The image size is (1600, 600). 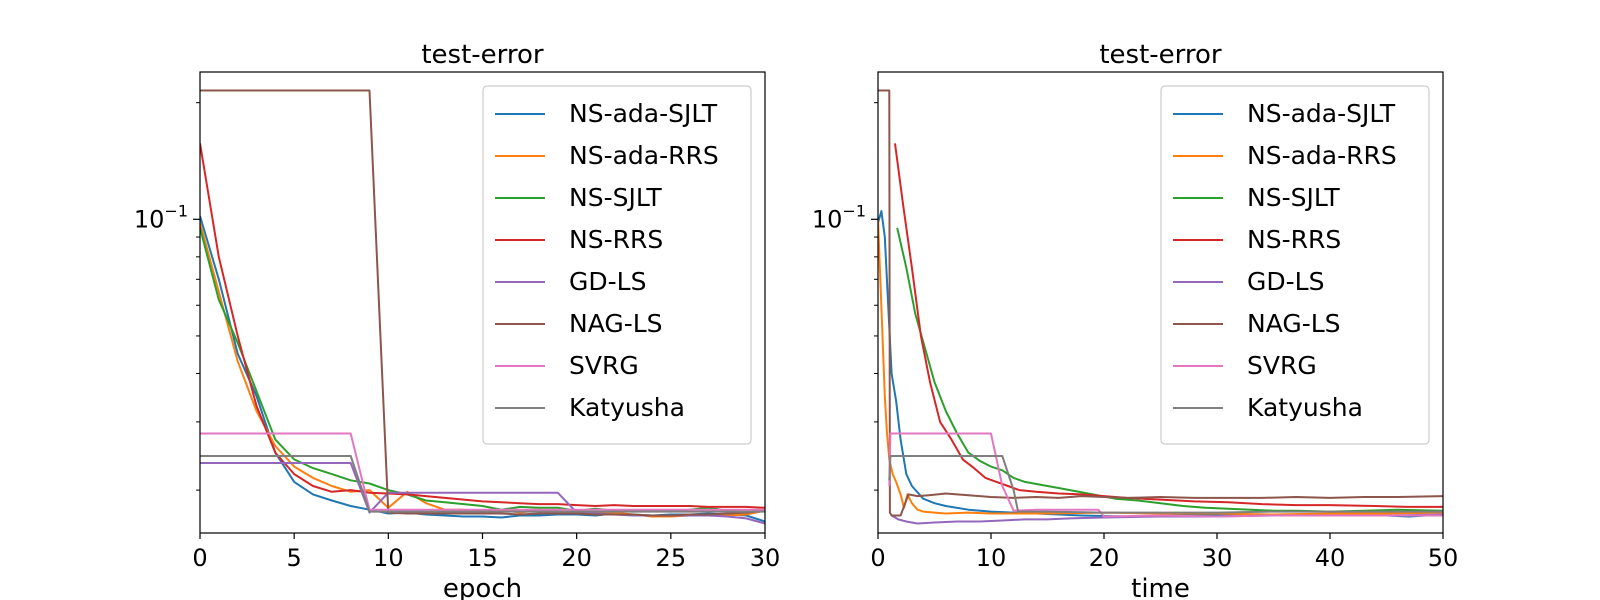 I want to click on x-tick-label: 5, so click(x=294, y=558).